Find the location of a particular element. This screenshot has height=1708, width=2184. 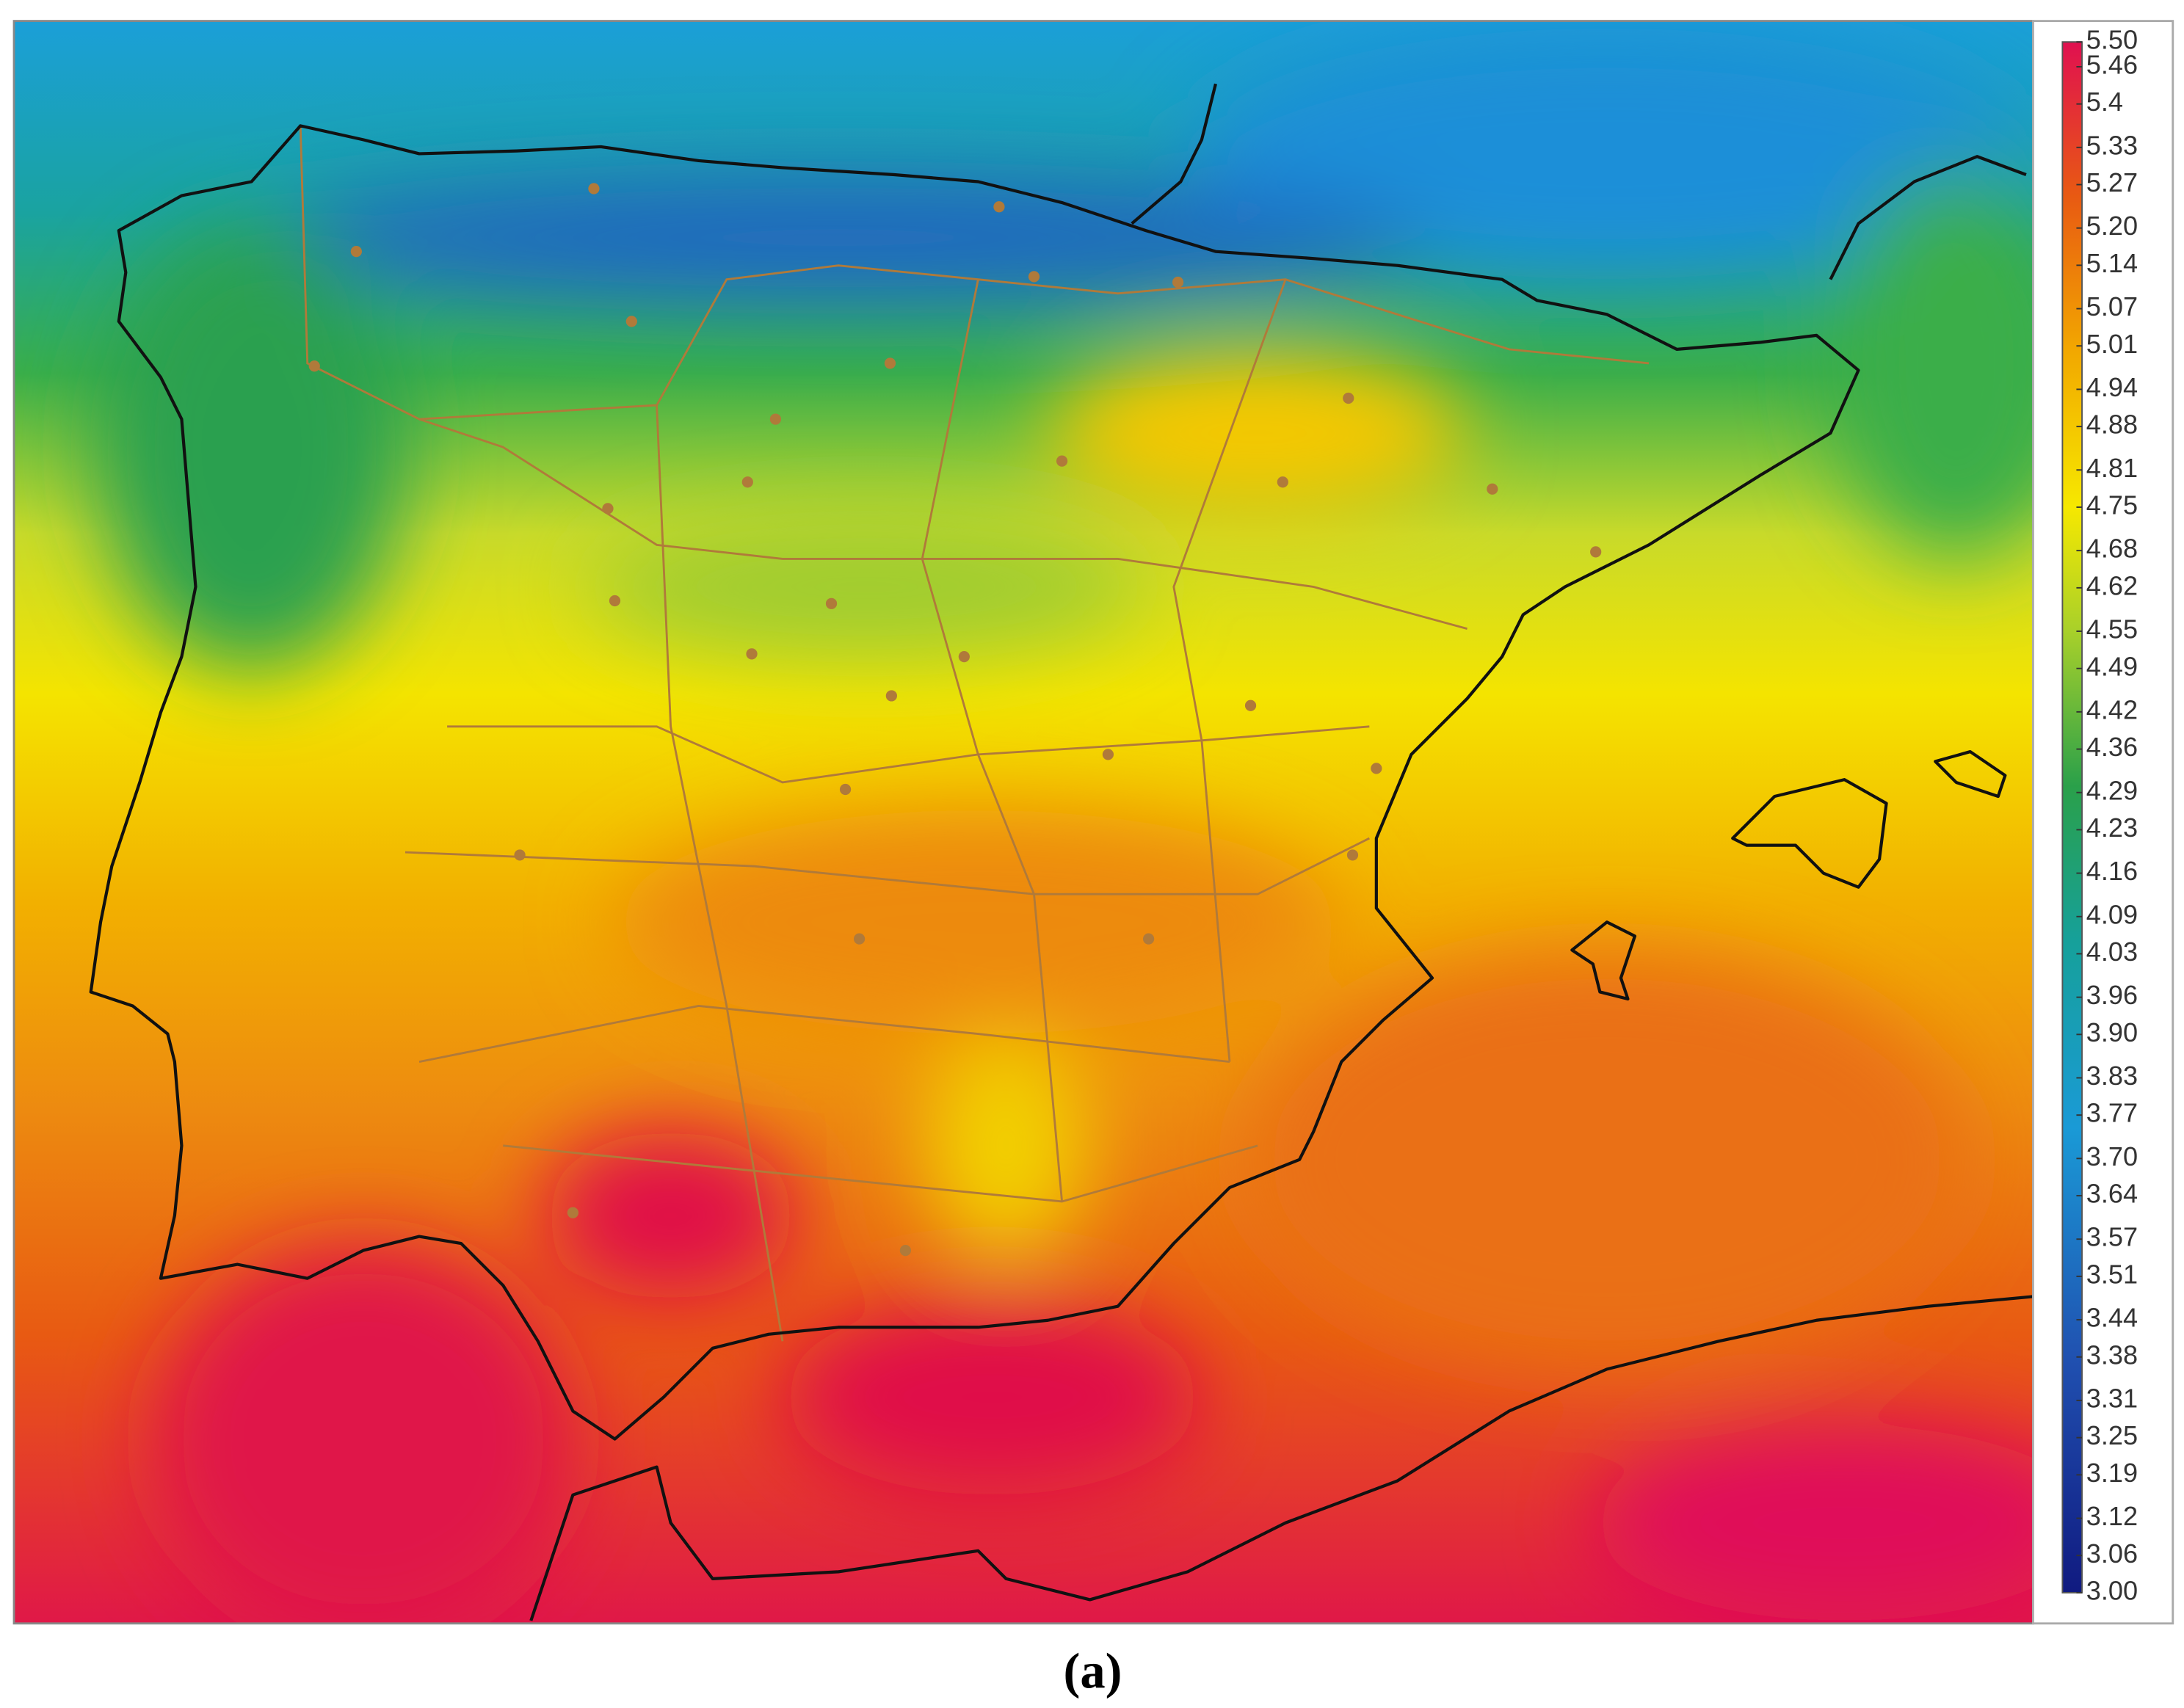

colorbar-tick-label: 4.88 is located at coordinates (2112, 425).